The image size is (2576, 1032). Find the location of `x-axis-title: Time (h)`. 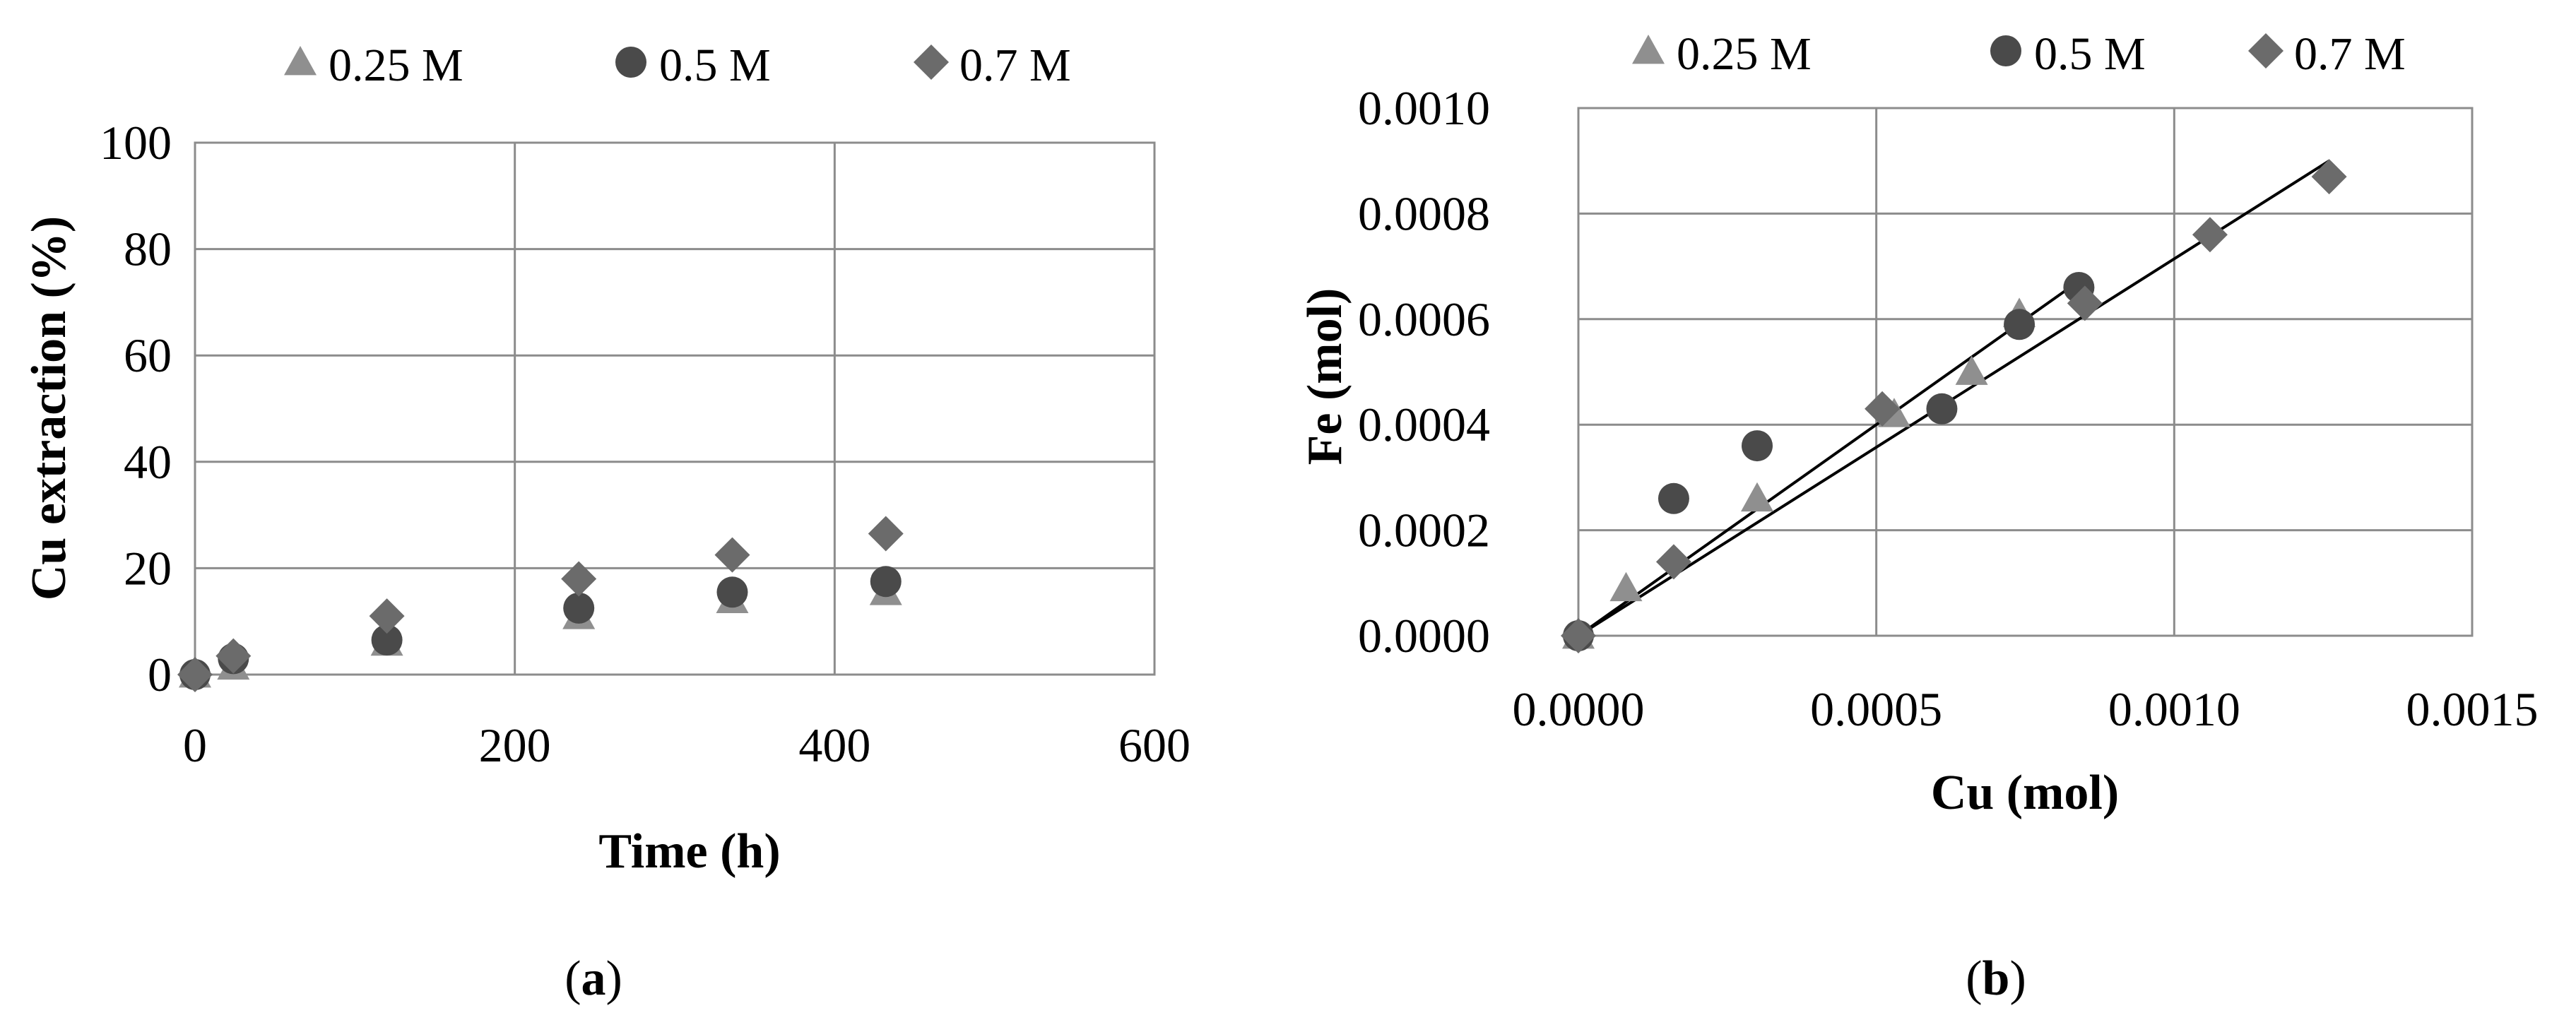

x-axis-title: Time (h) is located at coordinates (689, 852).